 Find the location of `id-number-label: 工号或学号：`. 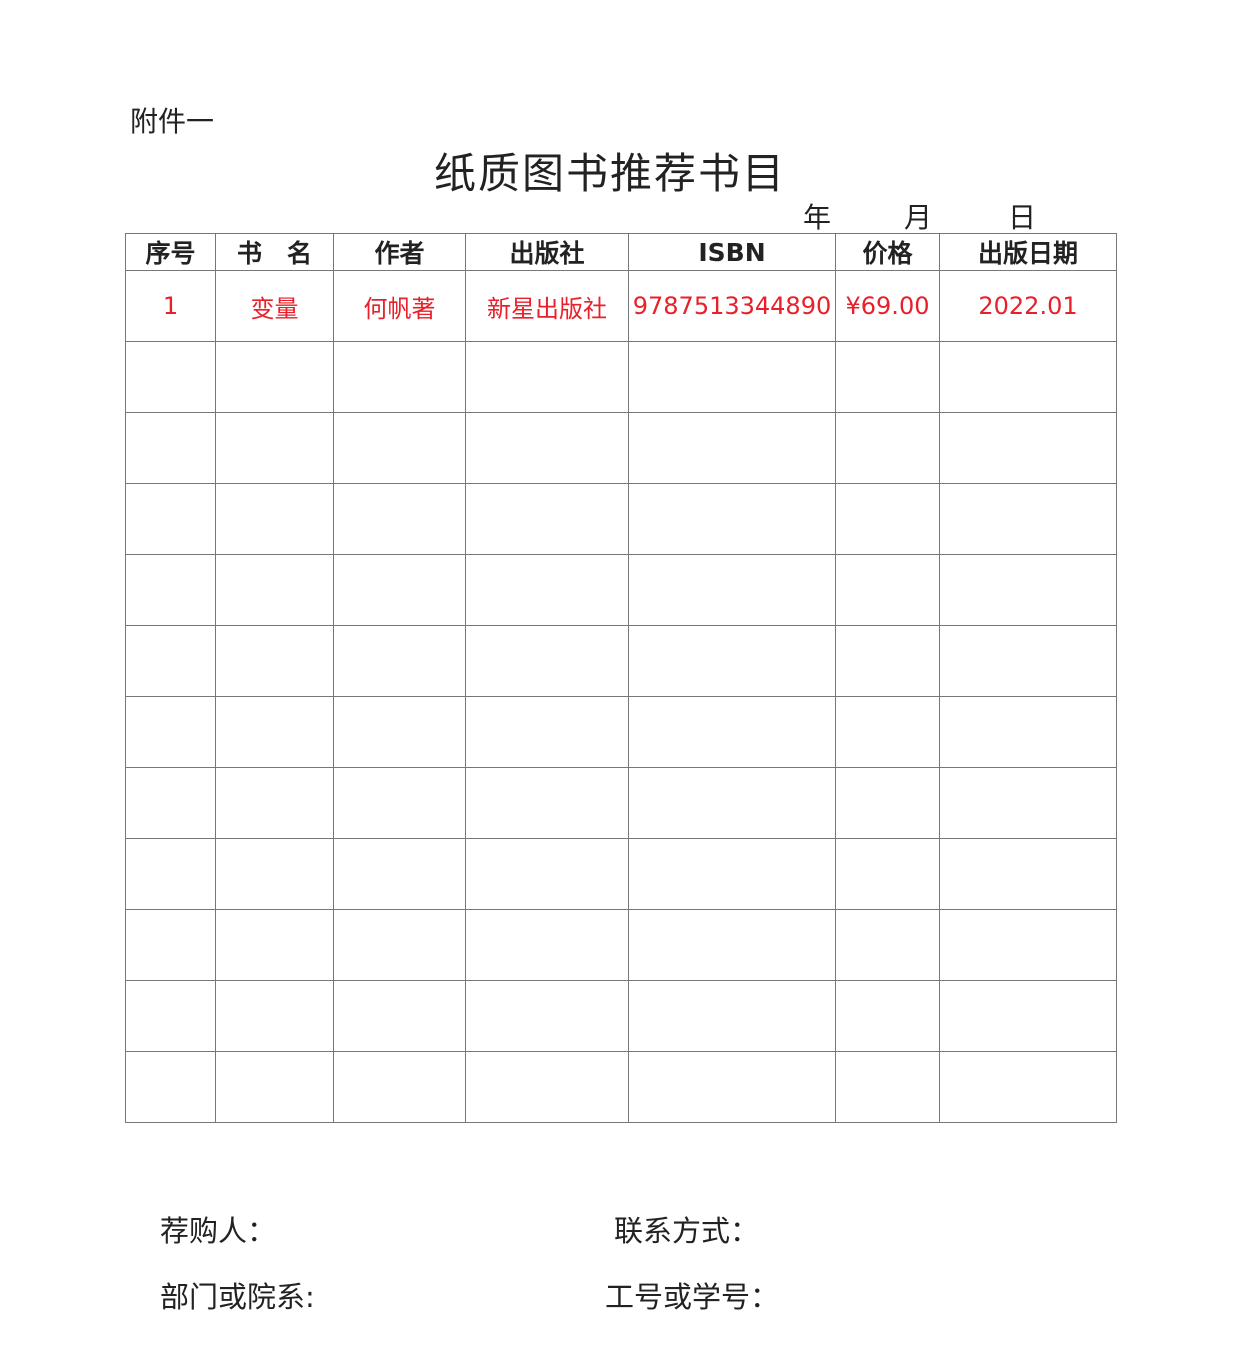

id-number-label: 工号或学号： is located at coordinates (692, 1297).